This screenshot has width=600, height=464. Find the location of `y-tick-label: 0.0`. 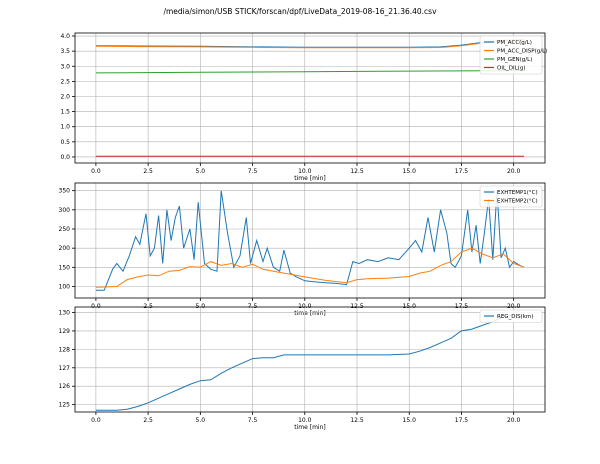

y-tick-label: 0.0 is located at coordinates (65, 157).